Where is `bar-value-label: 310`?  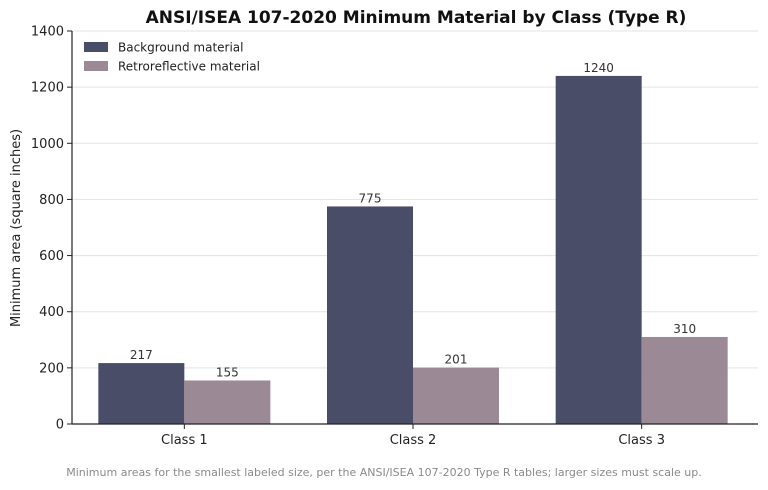 bar-value-label: 310 is located at coordinates (684, 329).